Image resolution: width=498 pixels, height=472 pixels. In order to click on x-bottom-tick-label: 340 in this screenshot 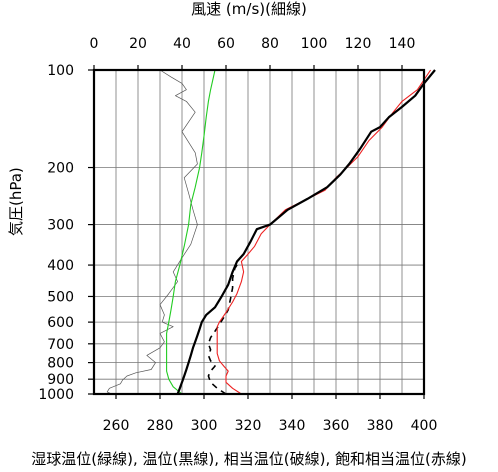, I will do `click(292, 426)`.